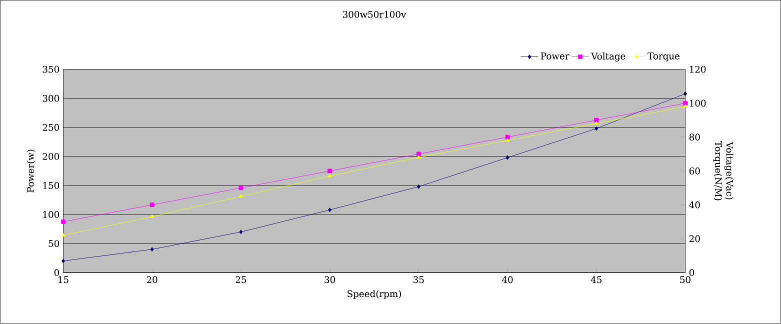 The width and height of the screenshot is (781, 324). Describe the element at coordinates (419, 280) in the screenshot. I see `x-tick-label: 35` at that location.